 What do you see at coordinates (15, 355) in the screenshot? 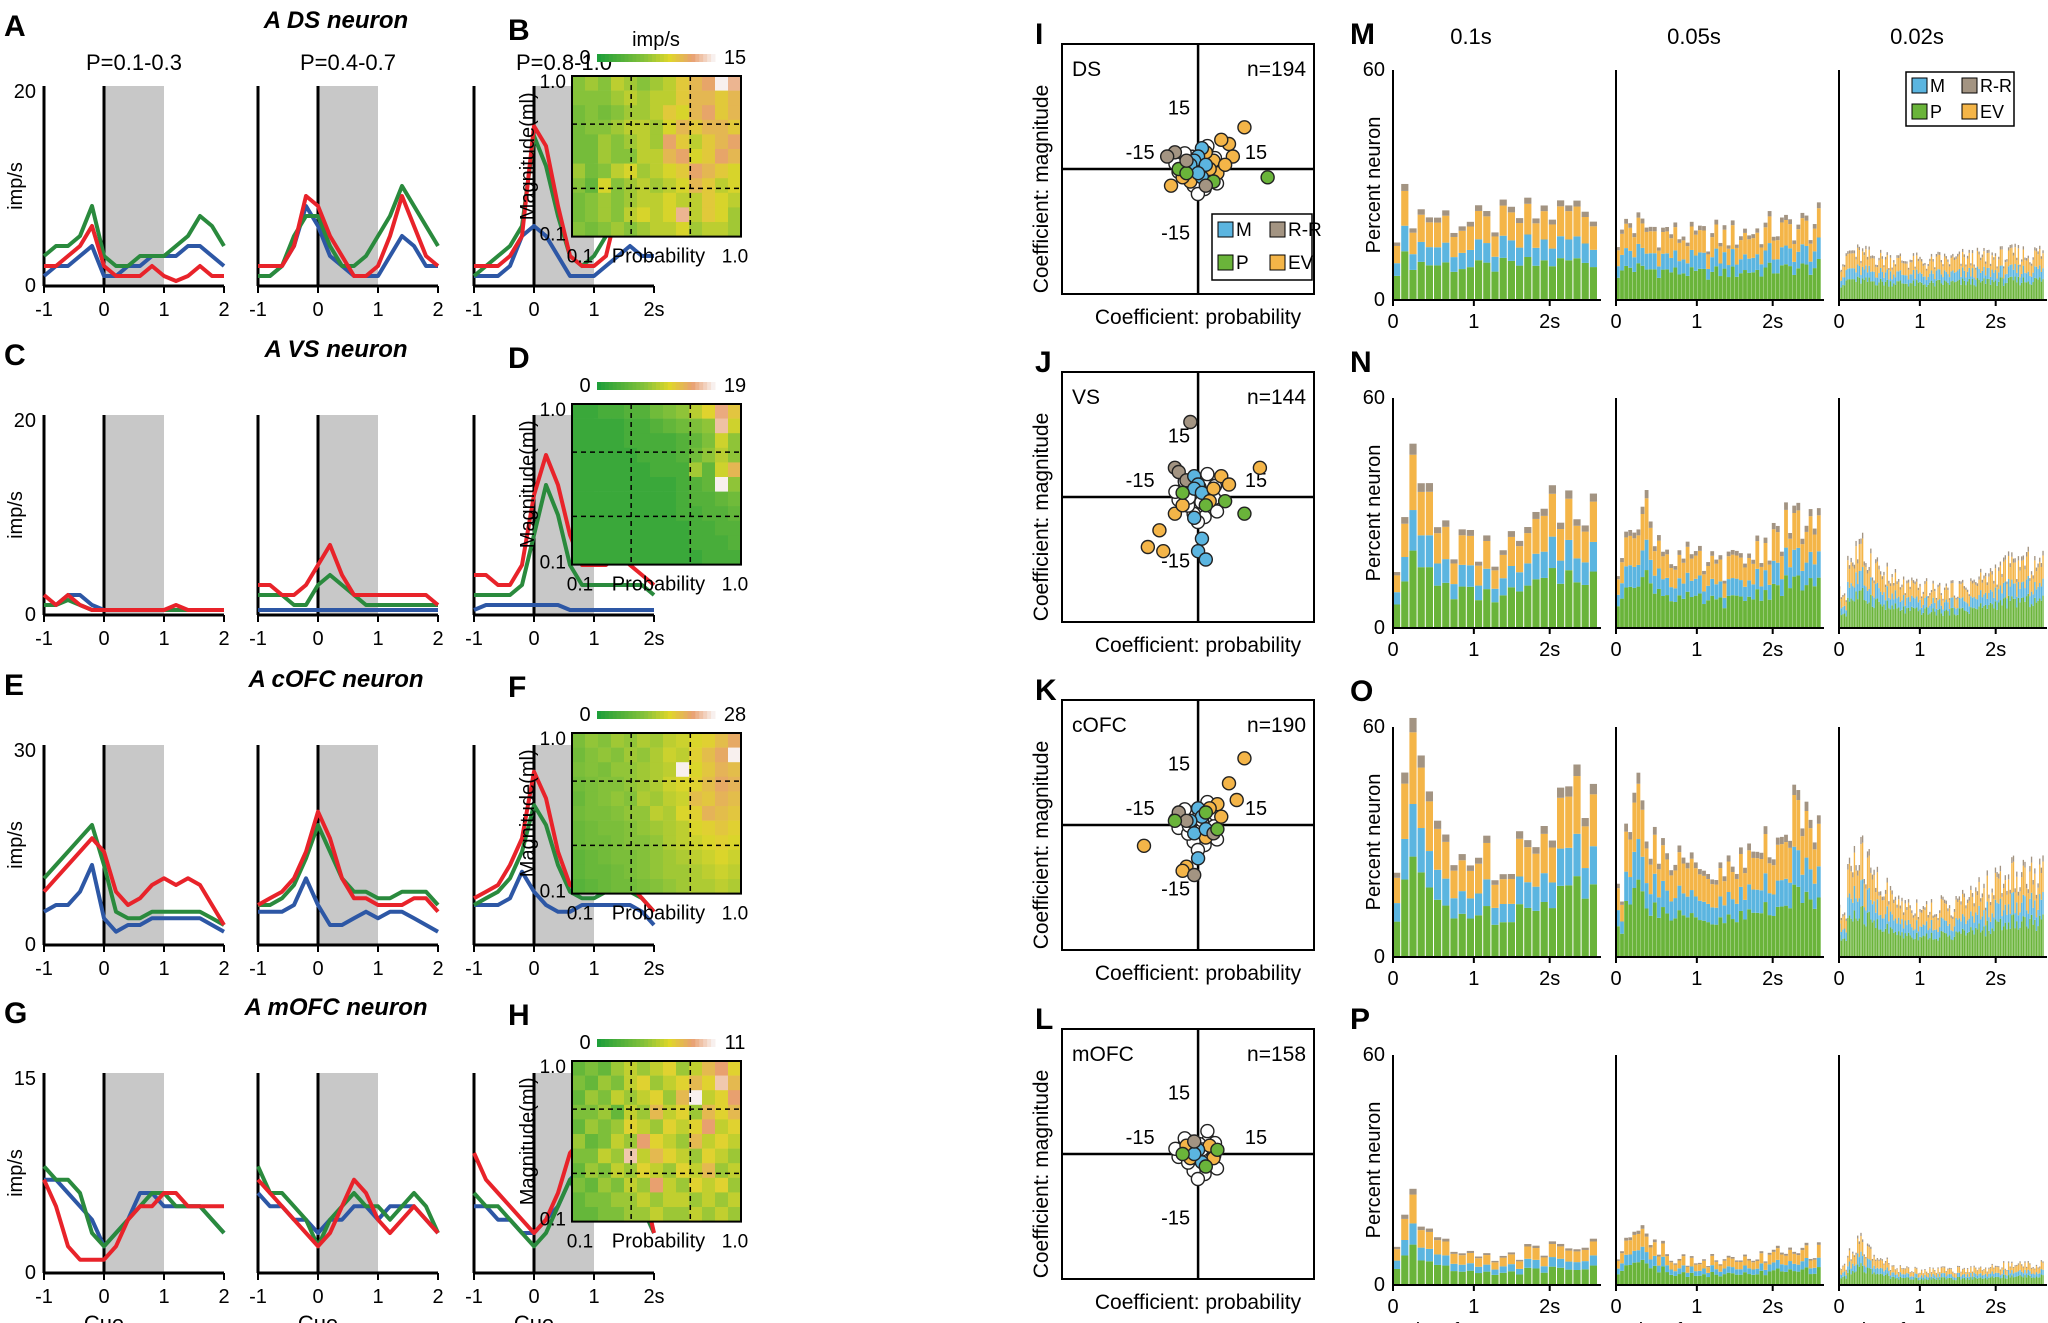
I see `panel-letter: C` at bounding box center [15, 355].